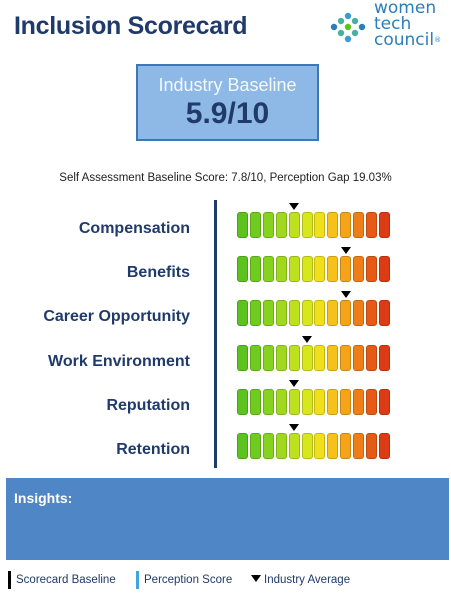  Describe the element at coordinates (134, 228) in the screenshot. I see `category-label: Compensation` at that location.